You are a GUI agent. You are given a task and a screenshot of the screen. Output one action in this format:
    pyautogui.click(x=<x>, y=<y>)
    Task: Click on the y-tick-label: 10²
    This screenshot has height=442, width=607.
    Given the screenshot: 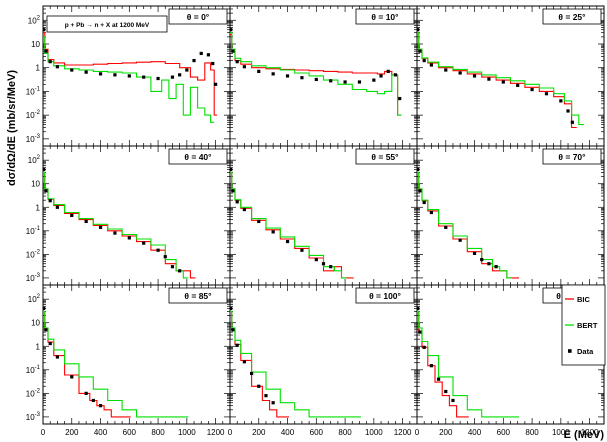 What is the action you would take?
    pyautogui.click(x=34, y=20)
    